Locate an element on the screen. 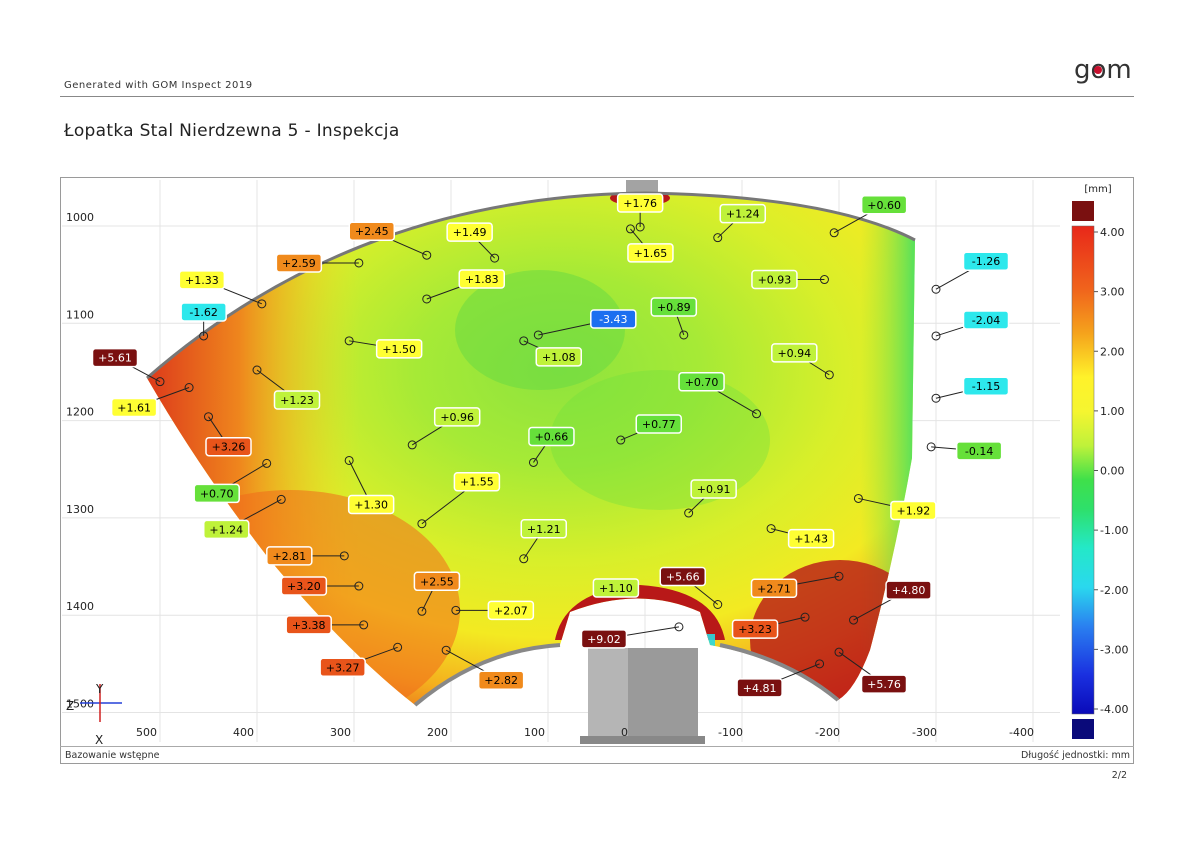  page-title: Łopatka Stal Nierdzewna 5 - Inspekcja is located at coordinates (232, 131).